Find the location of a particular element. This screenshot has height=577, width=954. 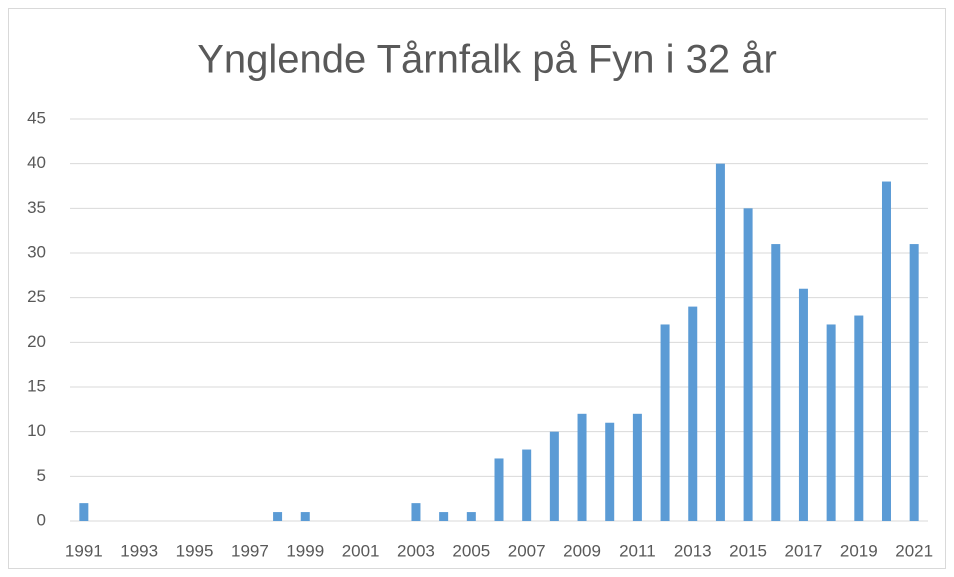

y-tick-label: 10 is located at coordinates (36, 430).